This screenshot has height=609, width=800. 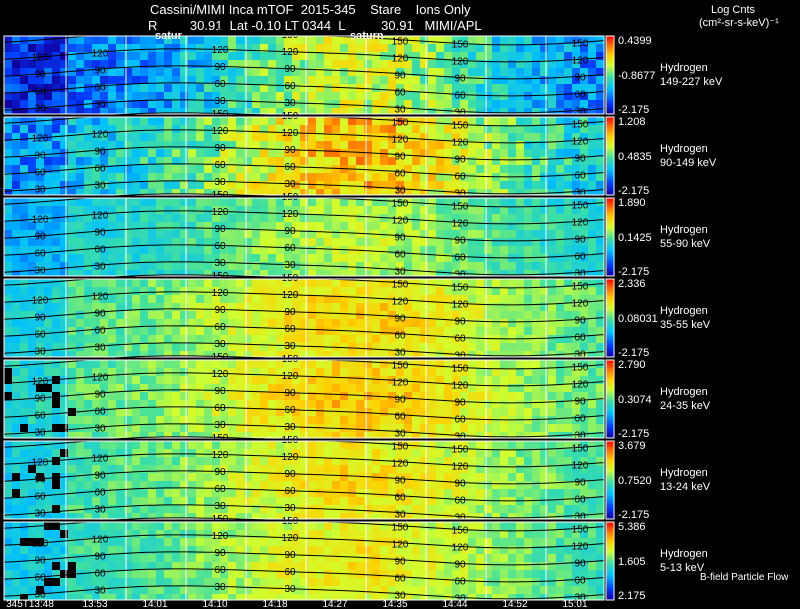 I want to click on species-label: Hydrogen, so click(x=684, y=149).